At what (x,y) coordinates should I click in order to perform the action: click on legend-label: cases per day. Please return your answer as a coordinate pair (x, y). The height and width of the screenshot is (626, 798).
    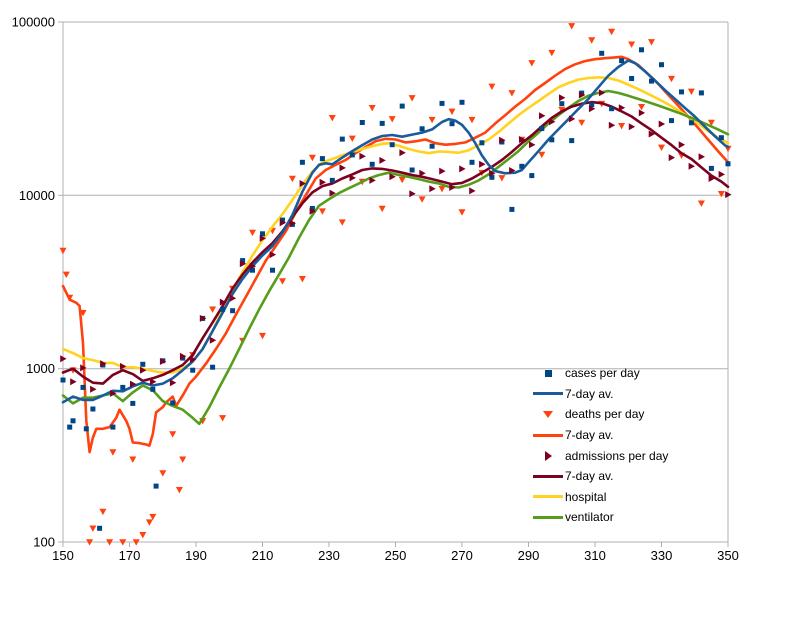
    Looking at the image, I should click on (602, 373).